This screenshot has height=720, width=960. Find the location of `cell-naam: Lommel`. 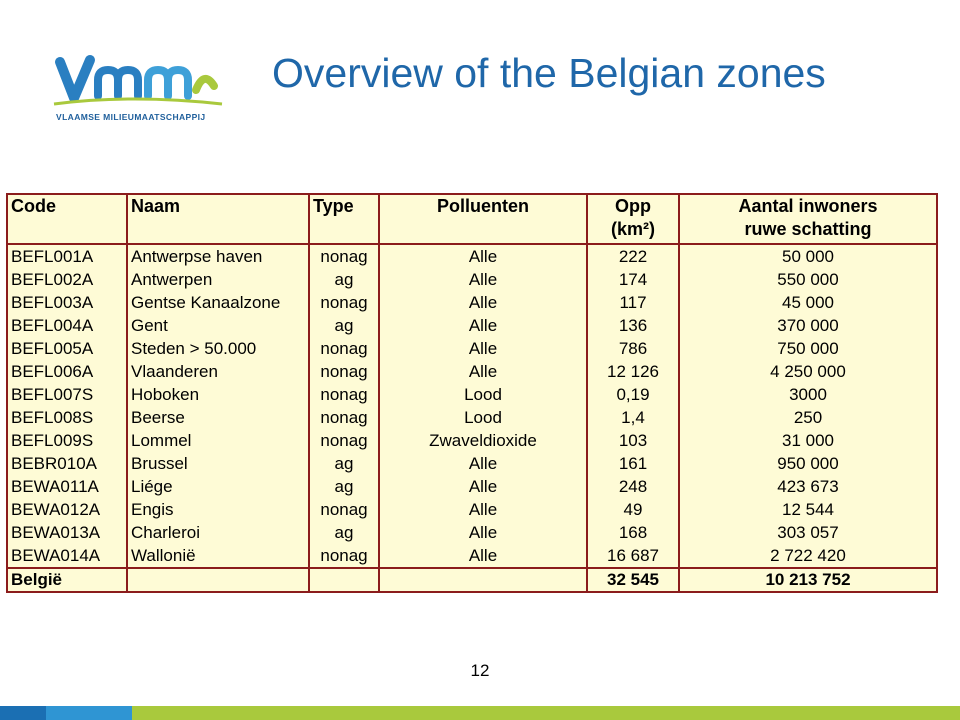

cell-naam: Lommel is located at coordinates (218, 440).